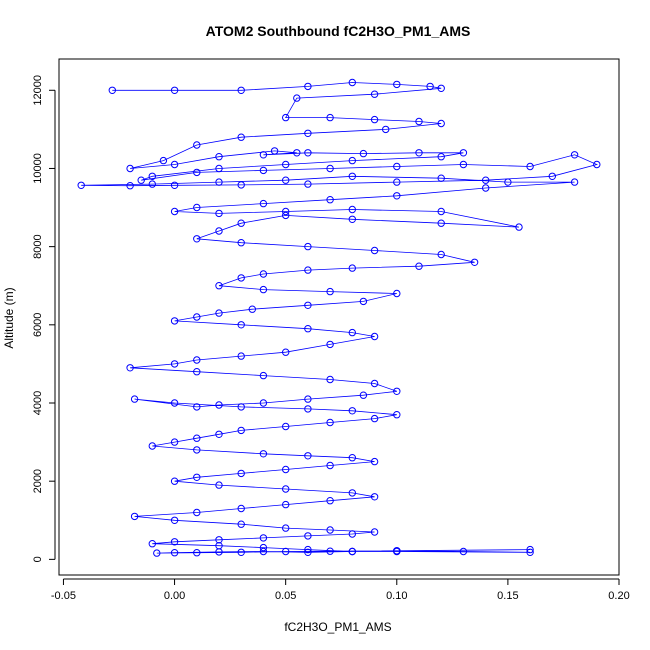 This screenshot has width=650, height=650. I want to click on y-tick-label: 12000, so click(38, 90).